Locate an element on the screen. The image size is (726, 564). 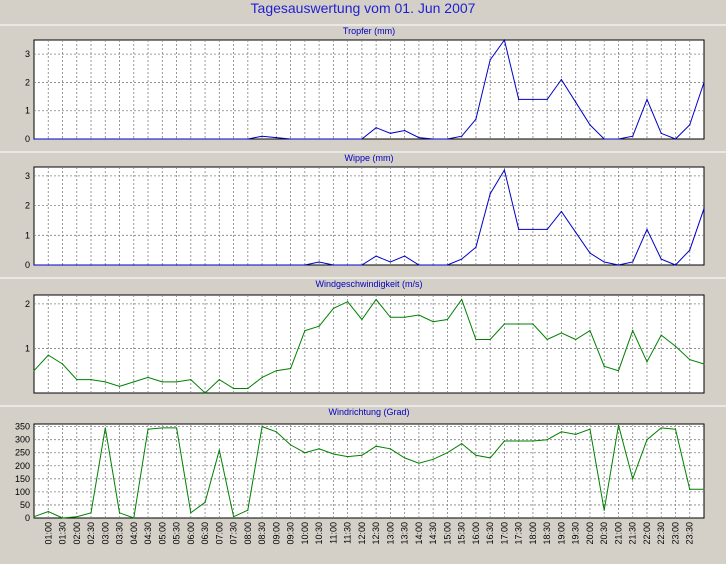
x-tick-label: 14:00 is located at coordinates (419, 533).